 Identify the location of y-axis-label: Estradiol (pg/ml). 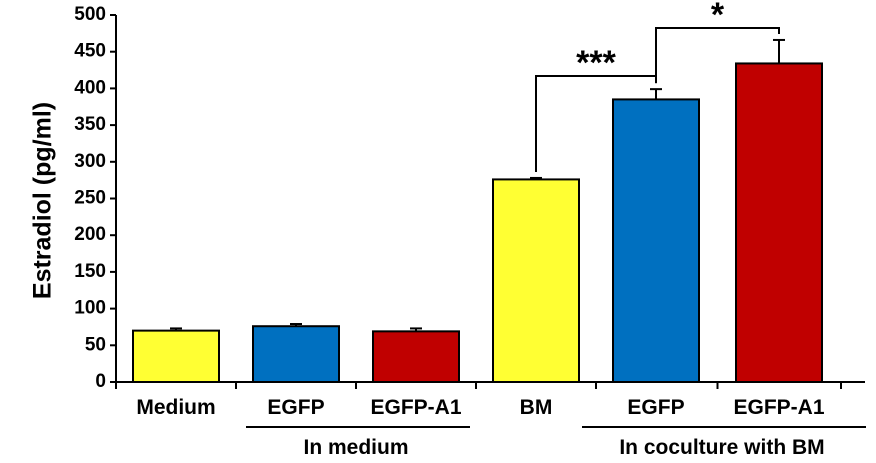
(43, 200).